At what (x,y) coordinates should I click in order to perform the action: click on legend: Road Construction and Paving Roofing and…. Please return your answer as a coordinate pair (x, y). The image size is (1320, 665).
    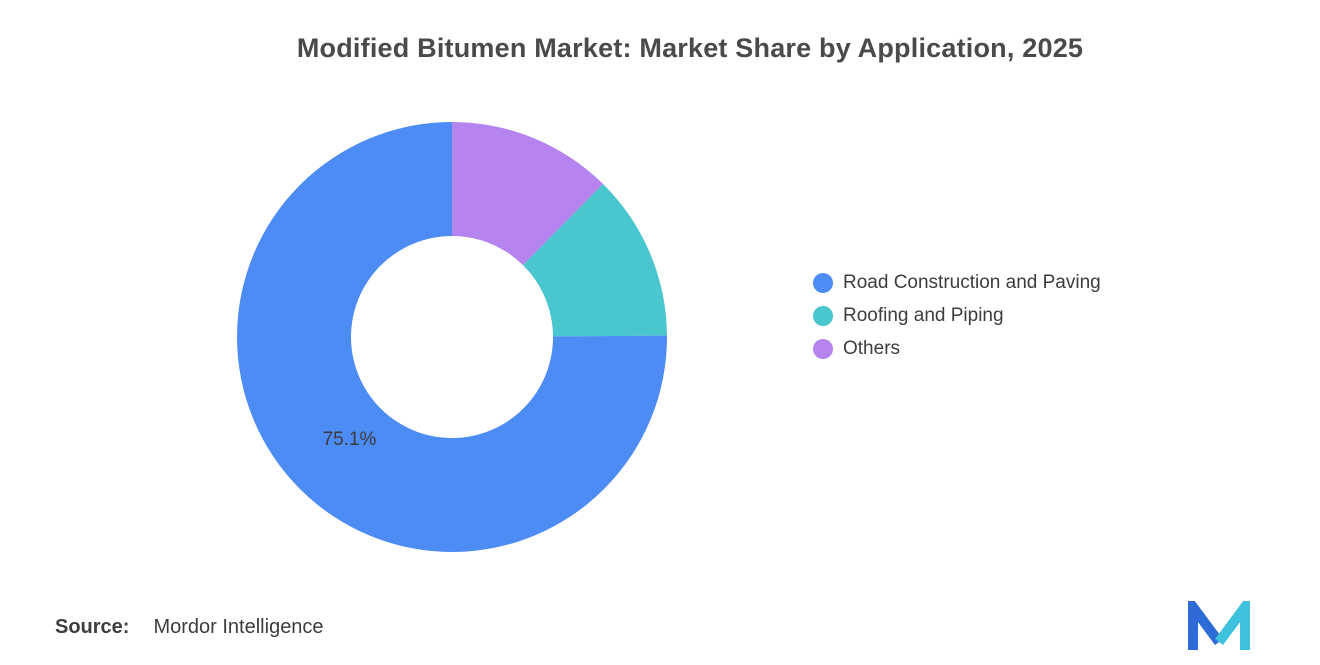
    Looking at the image, I should click on (957, 316).